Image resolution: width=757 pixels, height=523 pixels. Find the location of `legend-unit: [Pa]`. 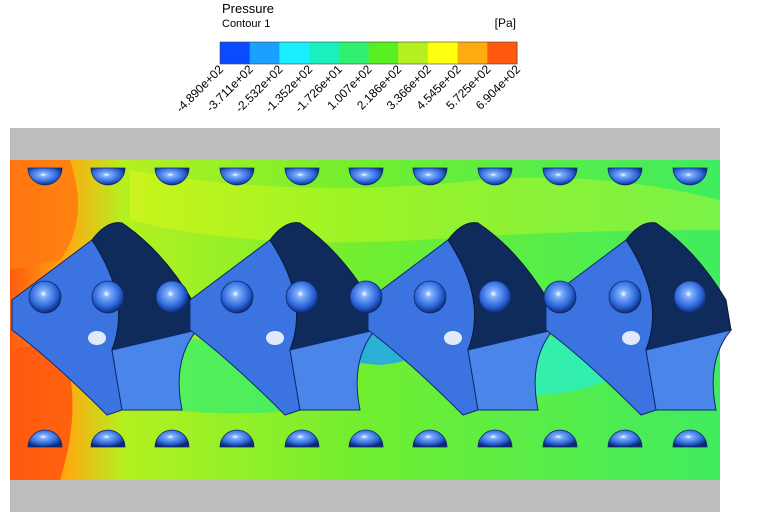

legend-unit: [Pa] is located at coordinates (505, 23).